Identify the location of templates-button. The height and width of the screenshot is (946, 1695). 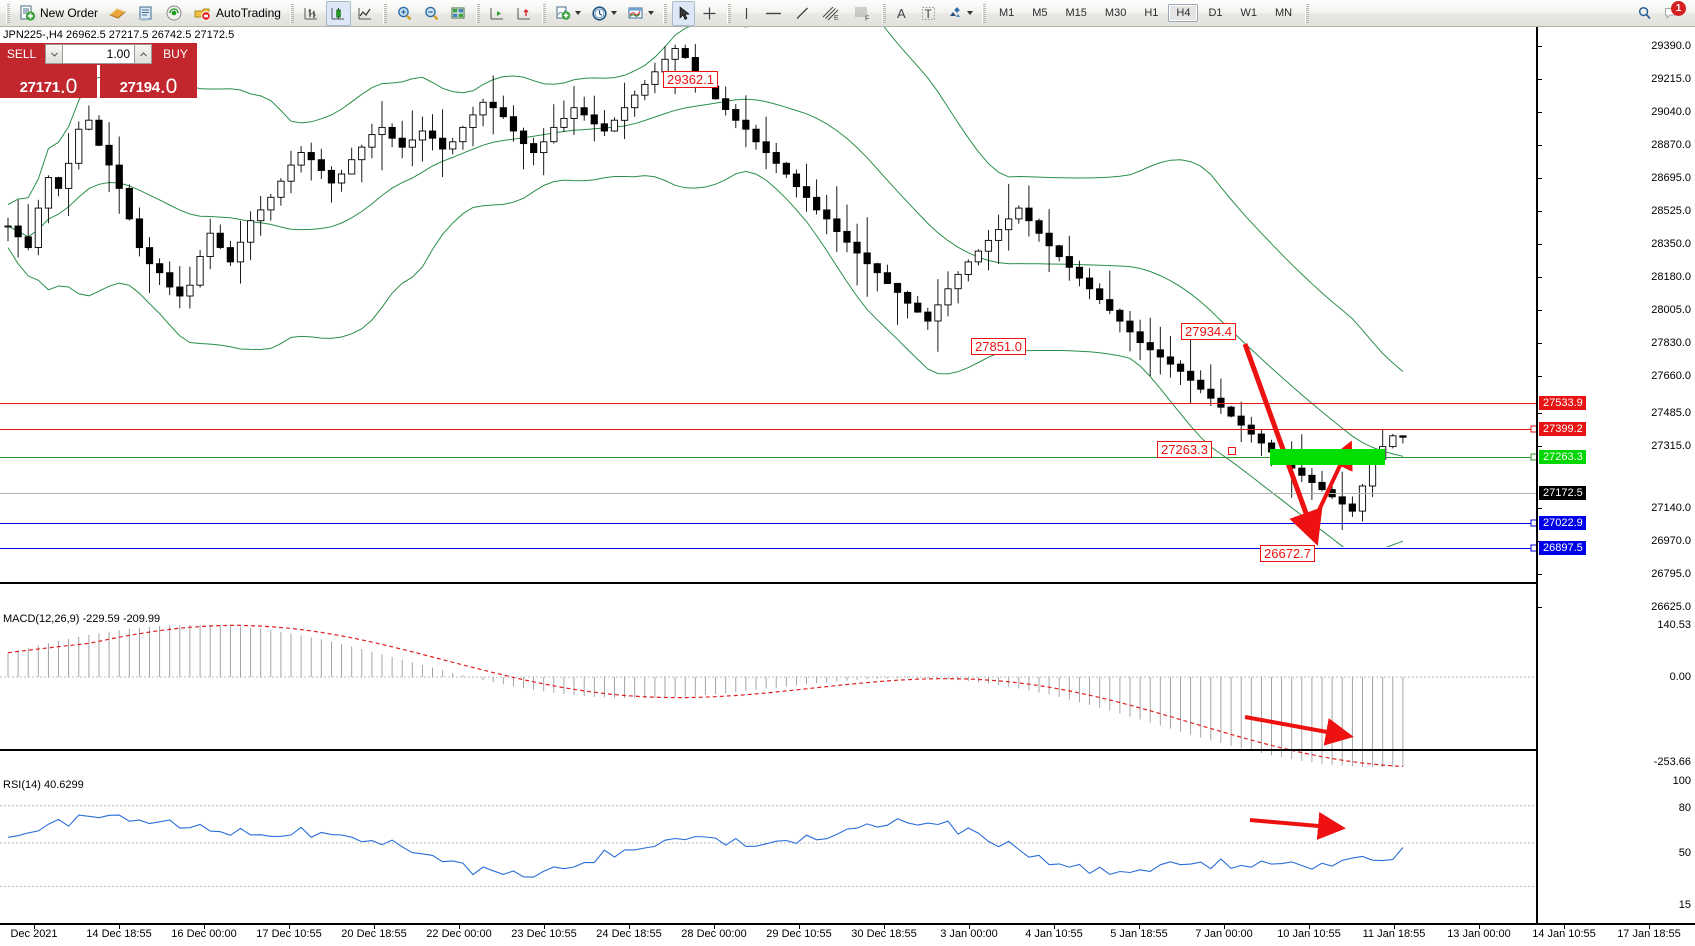
(640, 13).